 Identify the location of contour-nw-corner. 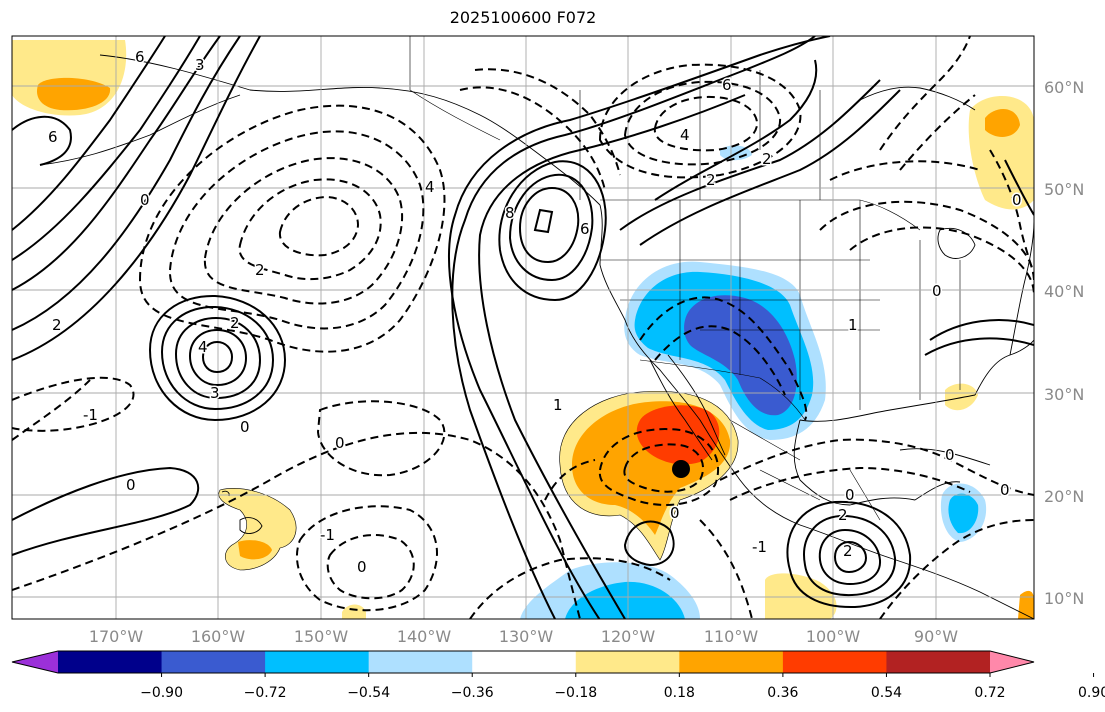
(42, 140).